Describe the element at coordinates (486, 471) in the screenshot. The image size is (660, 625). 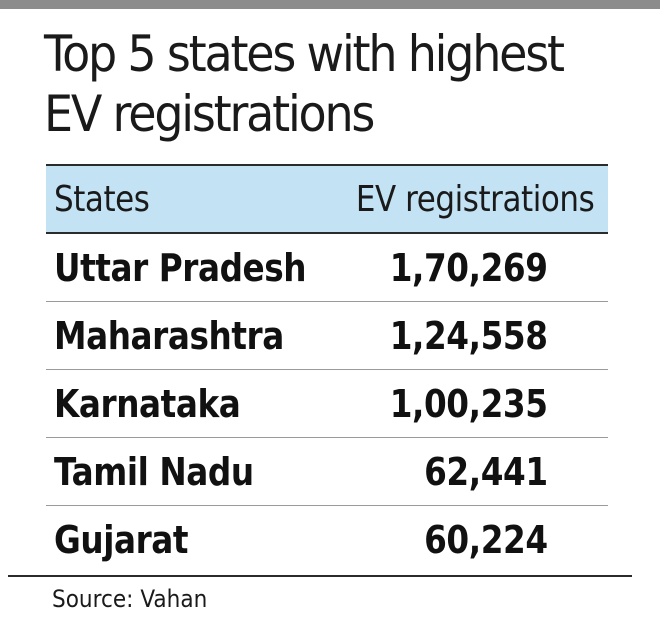
I see `ev-registrations-value: 62,441` at that location.